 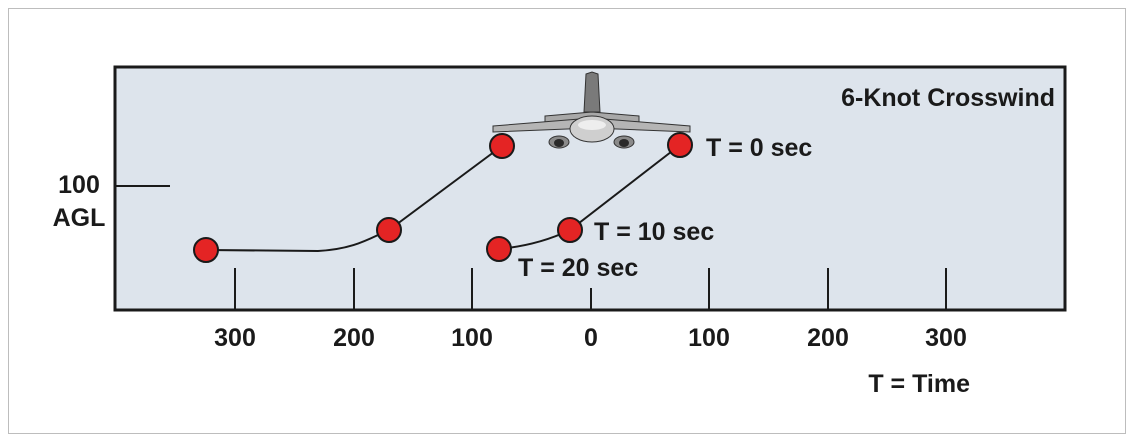 What do you see at coordinates (79, 185) in the screenshot?
I see `agl-value-label: 100` at bounding box center [79, 185].